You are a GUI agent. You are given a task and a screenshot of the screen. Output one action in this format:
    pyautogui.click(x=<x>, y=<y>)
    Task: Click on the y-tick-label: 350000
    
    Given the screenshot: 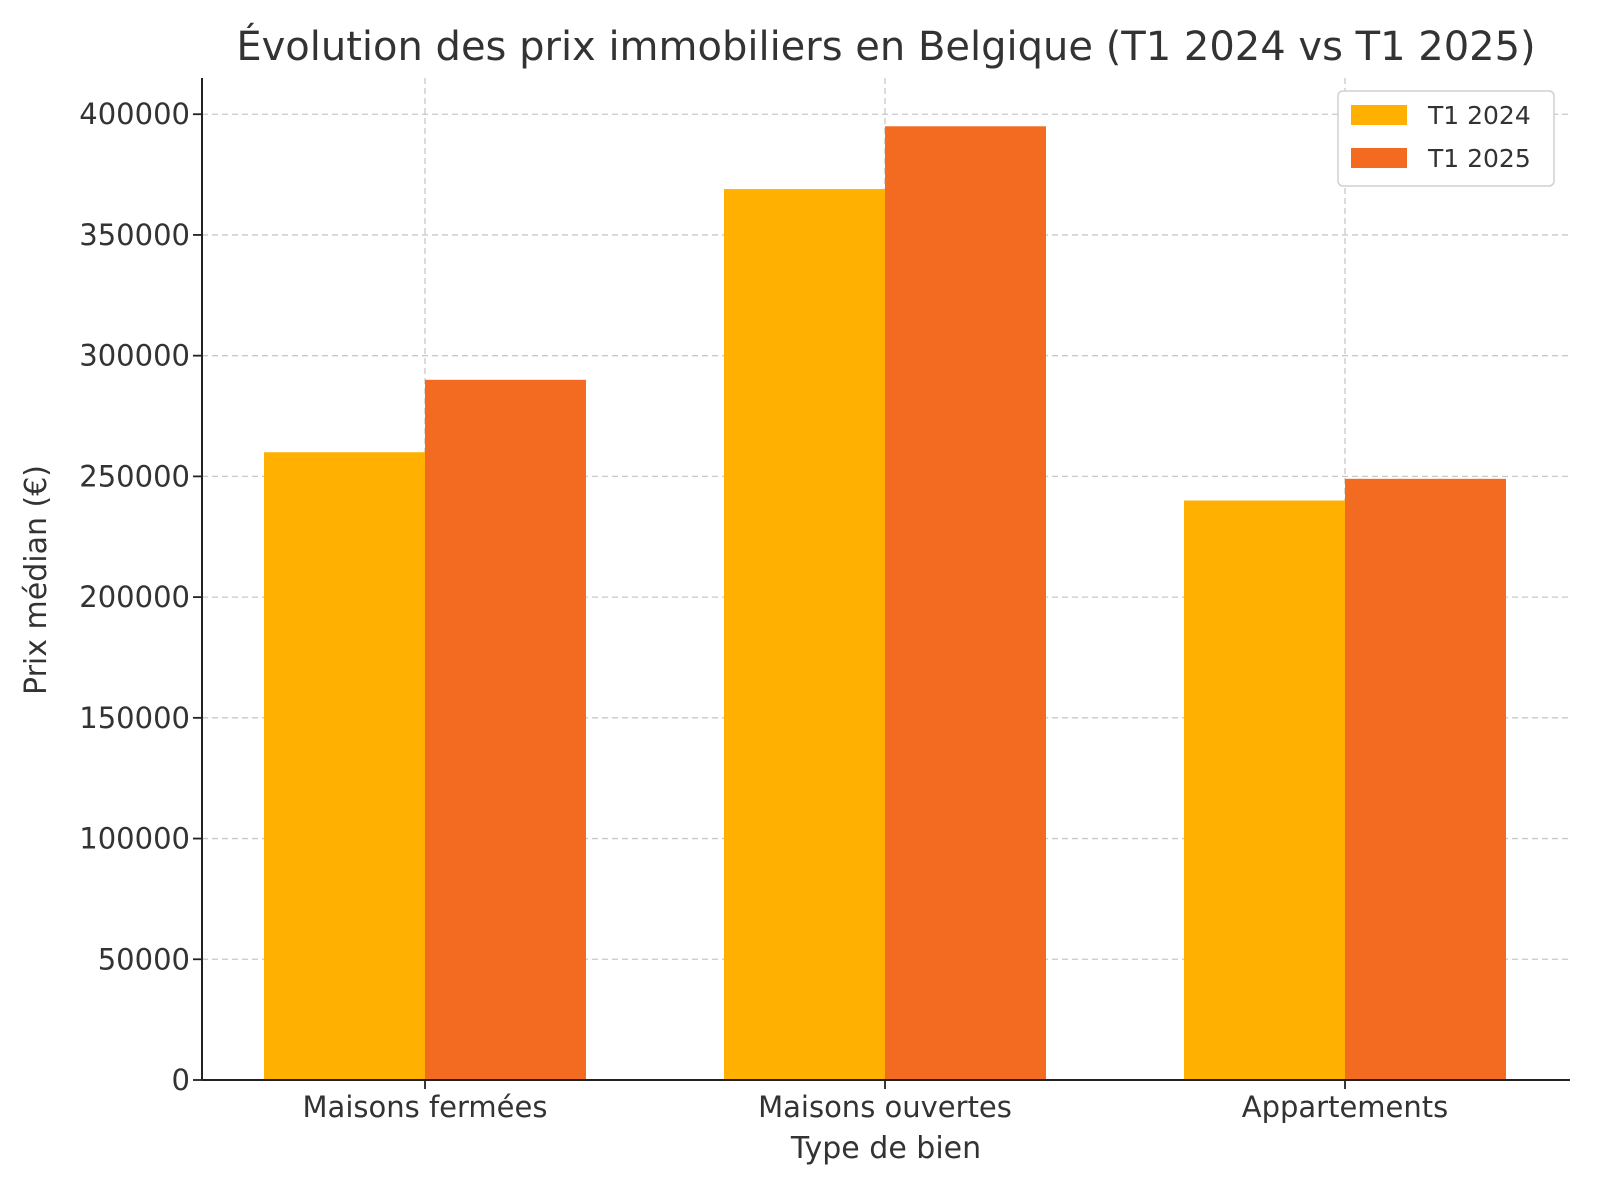 What is the action you would take?
    pyautogui.click(x=134, y=235)
    